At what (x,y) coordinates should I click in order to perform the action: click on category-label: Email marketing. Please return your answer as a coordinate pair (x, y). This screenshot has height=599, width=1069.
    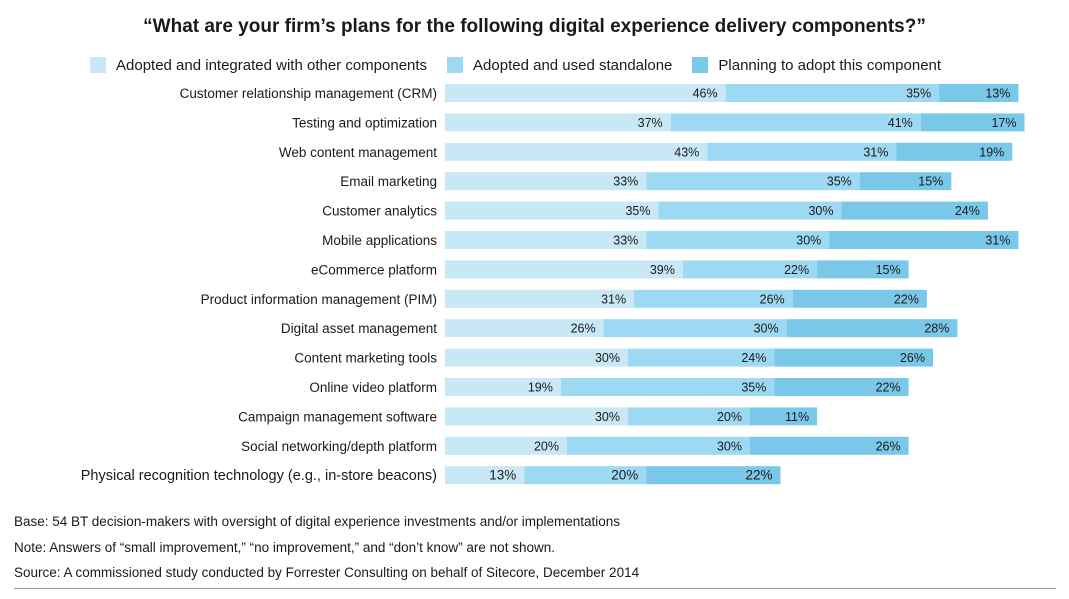
    Looking at the image, I should click on (388, 181).